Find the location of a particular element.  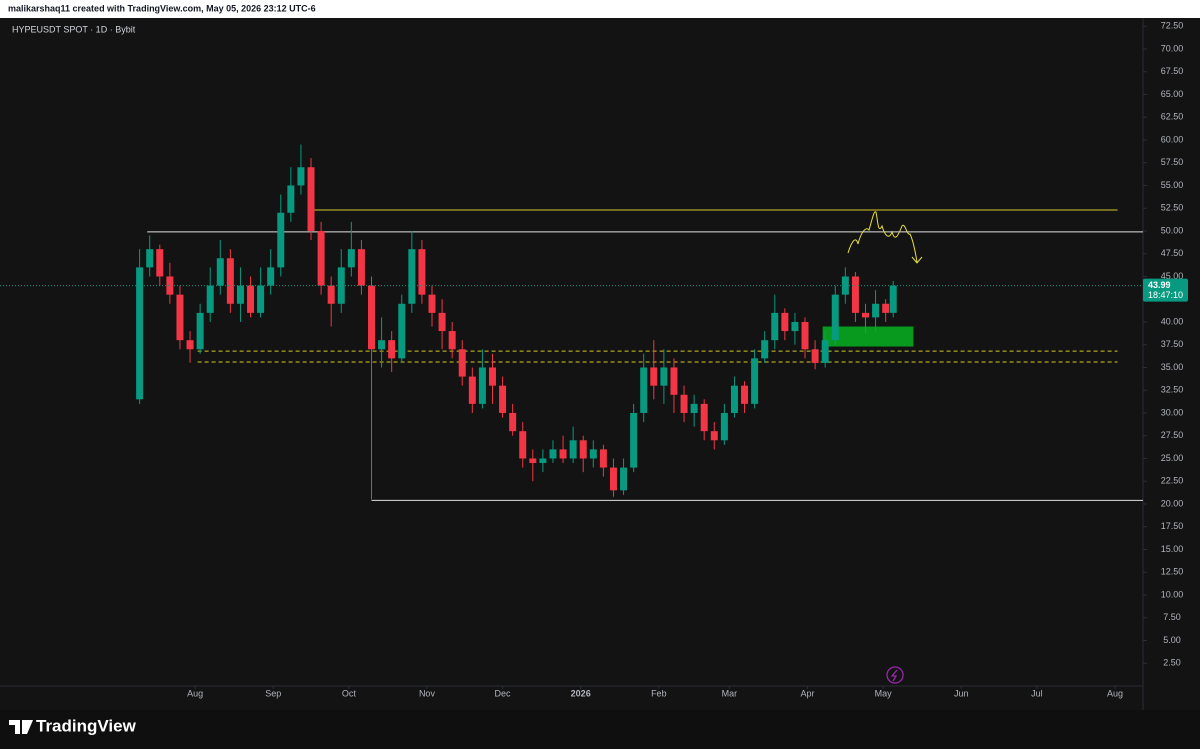

y-tick-label: 37.50 is located at coordinates (1172, 344).